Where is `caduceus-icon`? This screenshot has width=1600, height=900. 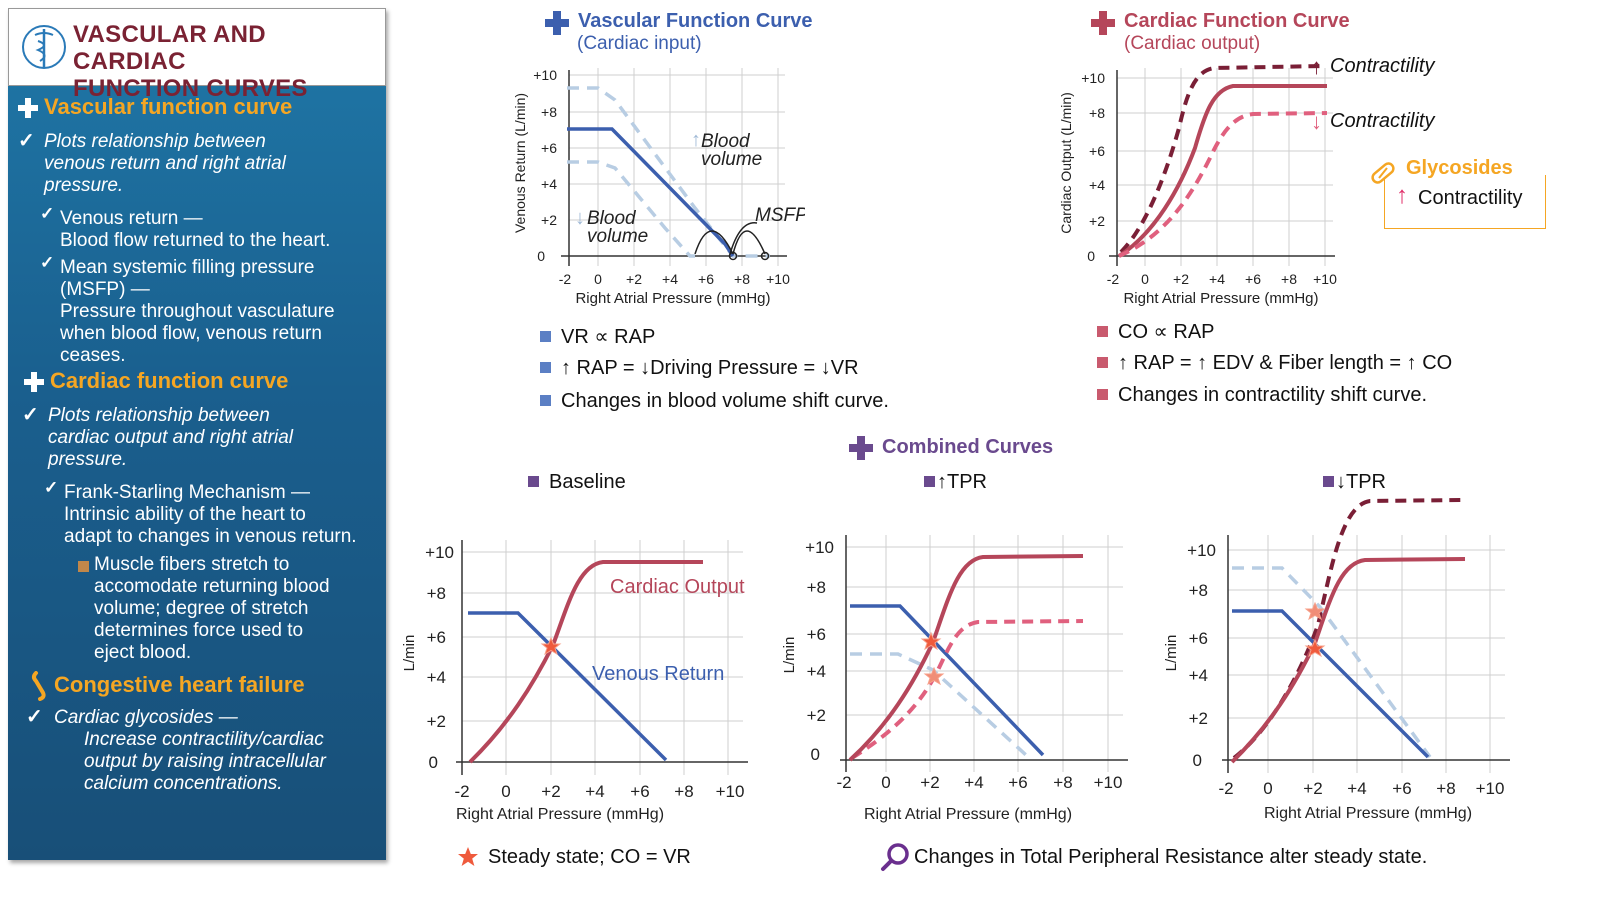
caduceus-icon is located at coordinates (44, 47).